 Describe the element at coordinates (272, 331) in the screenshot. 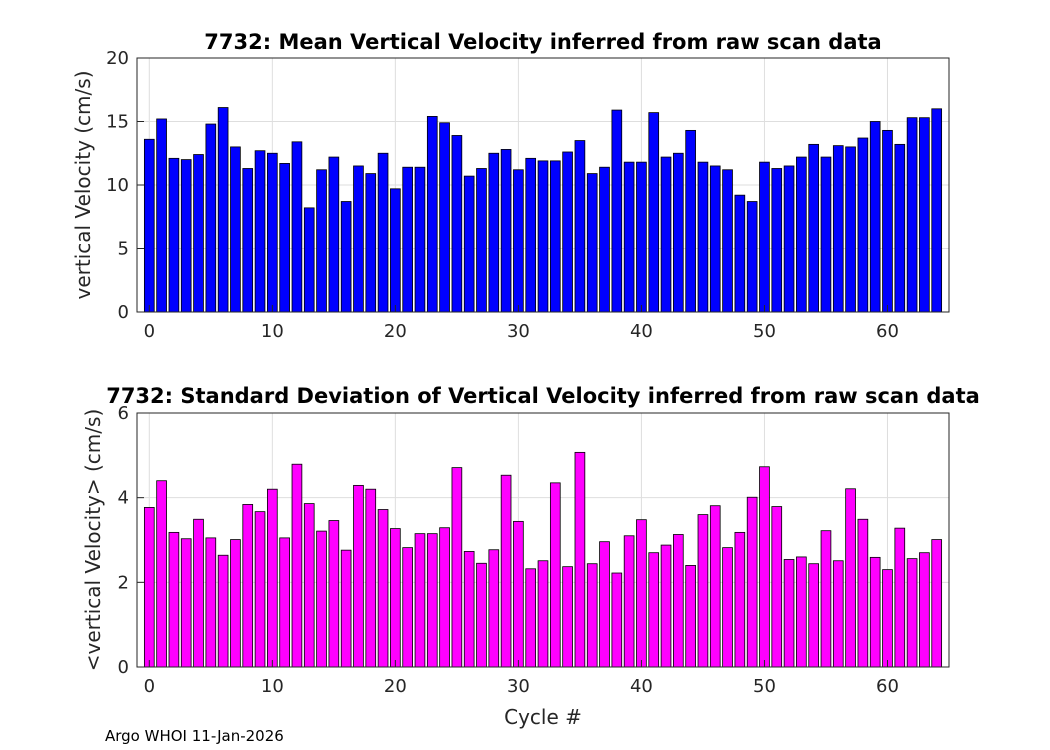

I see `x-tick-label: 10` at that location.